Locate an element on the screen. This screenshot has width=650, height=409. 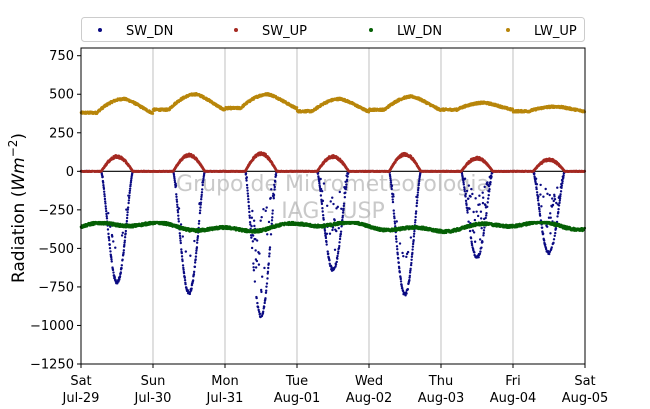
legend-label: LW_UP is located at coordinates (555, 31).